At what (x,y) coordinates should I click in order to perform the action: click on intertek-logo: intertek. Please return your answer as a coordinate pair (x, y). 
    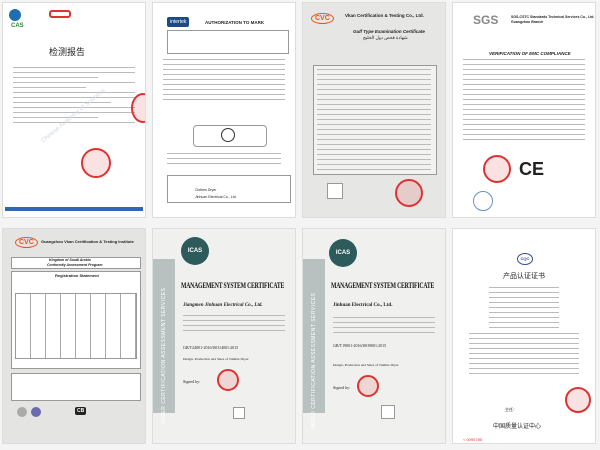
    Looking at the image, I should click on (178, 22).